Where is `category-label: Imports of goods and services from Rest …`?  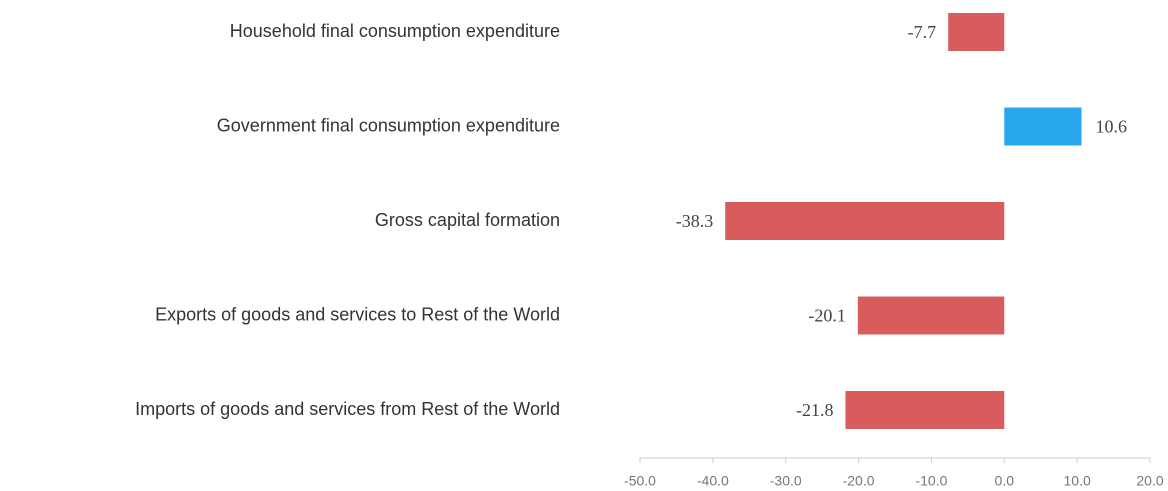
category-label: Imports of goods and services from Rest … is located at coordinates (347, 409).